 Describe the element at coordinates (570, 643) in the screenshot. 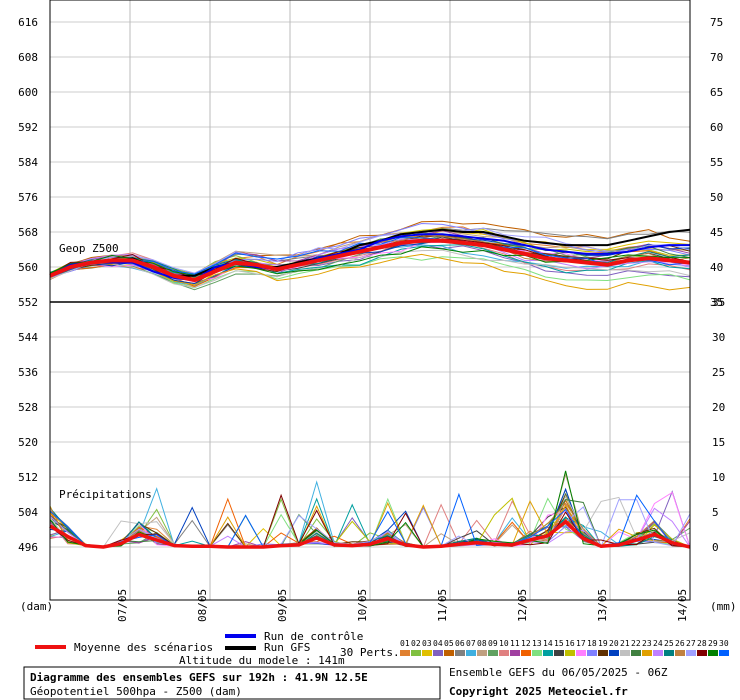

I see `pert-number-label: 16` at that location.